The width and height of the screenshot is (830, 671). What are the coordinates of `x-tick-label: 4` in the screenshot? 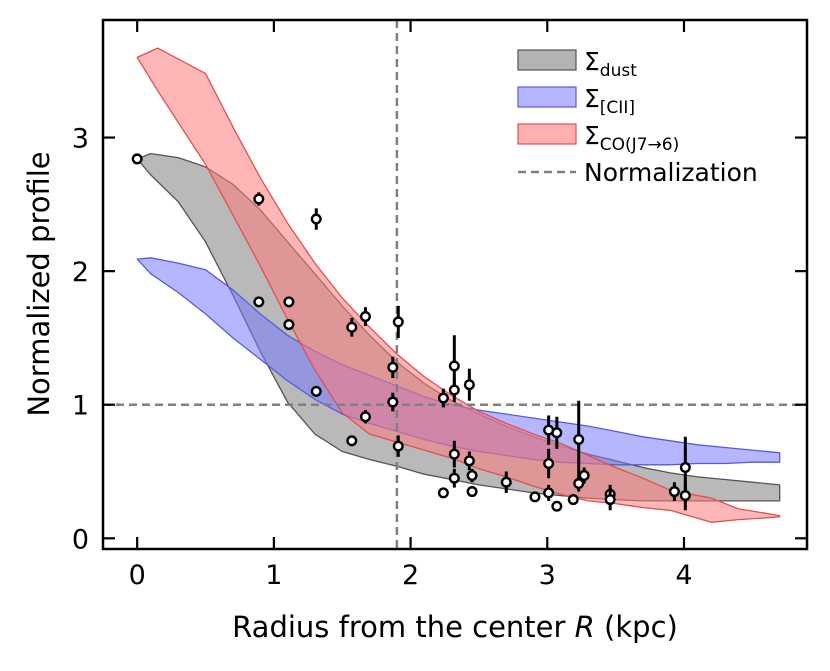 It's located at (683, 575).